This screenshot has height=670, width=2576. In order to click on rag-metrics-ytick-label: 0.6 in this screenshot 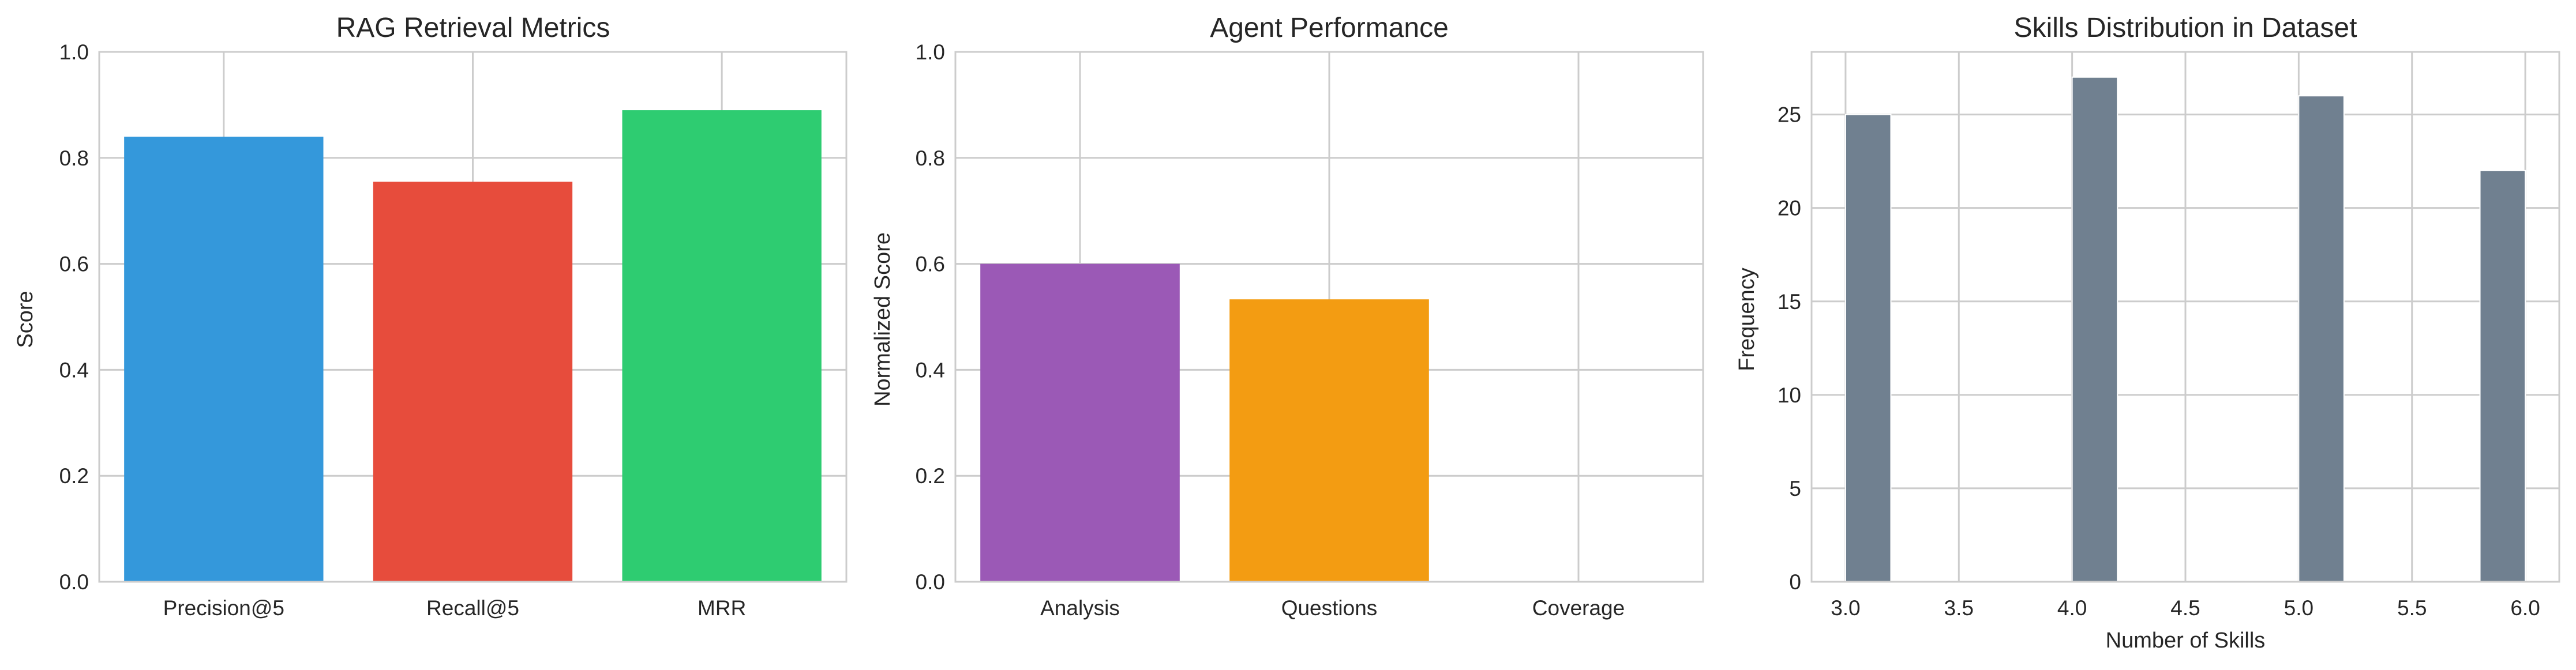, I will do `click(74, 264)`.